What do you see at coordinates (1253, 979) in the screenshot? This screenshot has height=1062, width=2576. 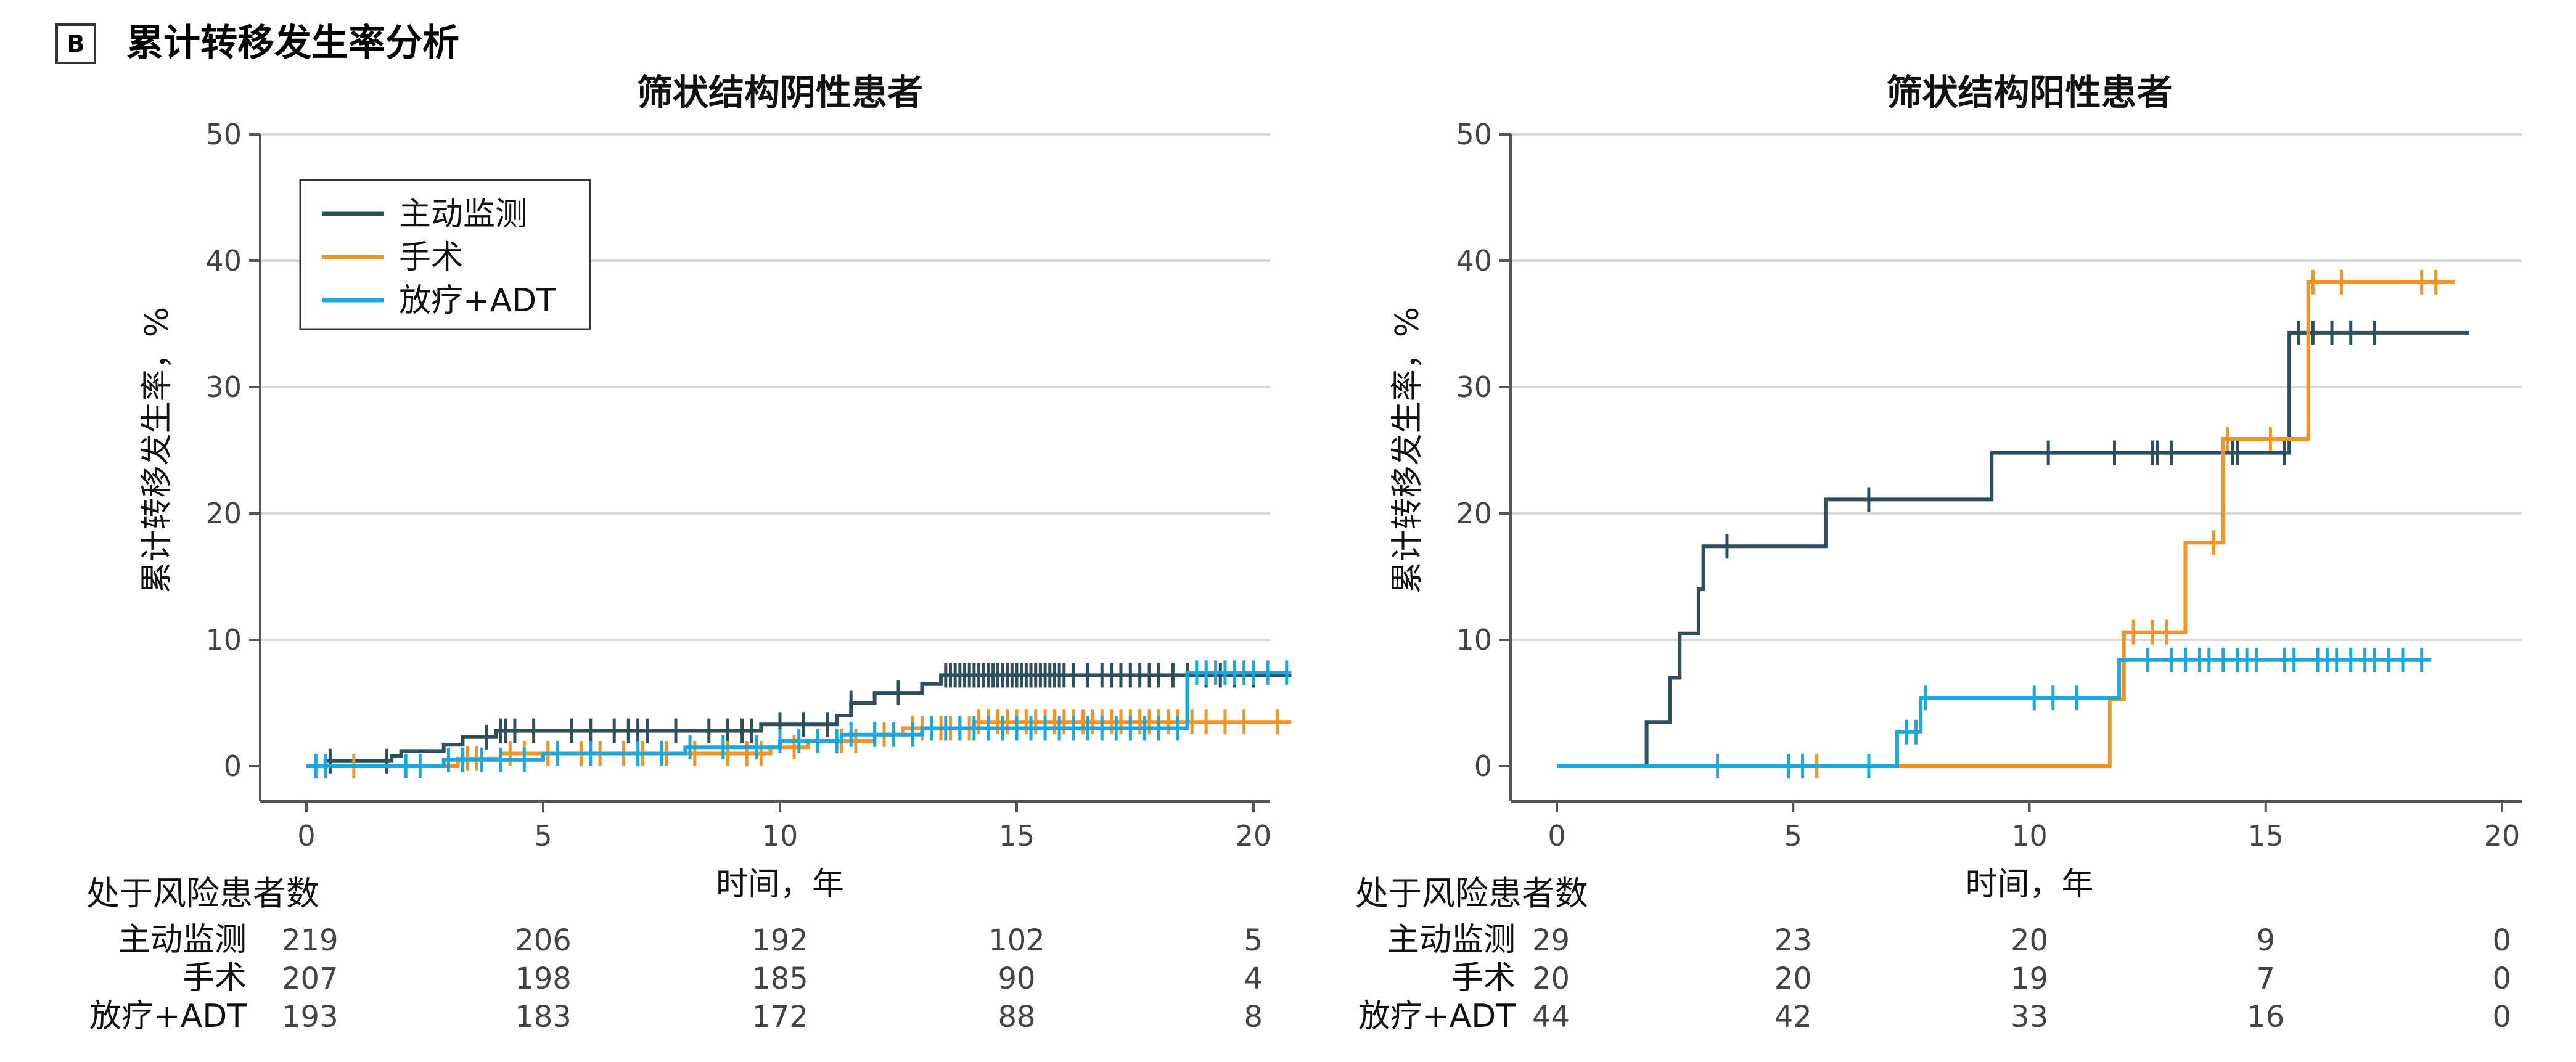 I see `risk-value: 4` at bounding box center [1253, 979].